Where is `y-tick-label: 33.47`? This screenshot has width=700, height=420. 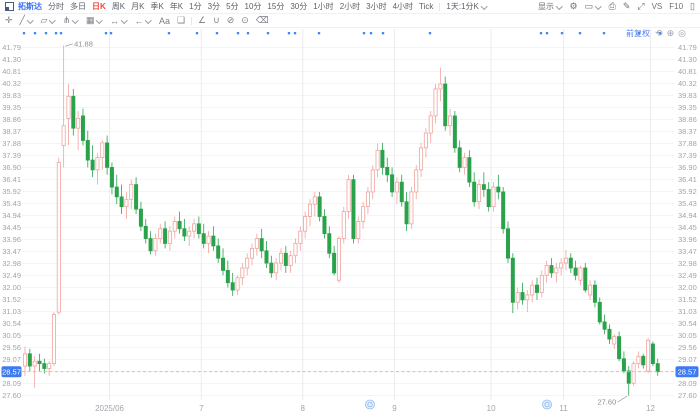
y-tick-label: 33.47 is located at coordinates (11, 251).